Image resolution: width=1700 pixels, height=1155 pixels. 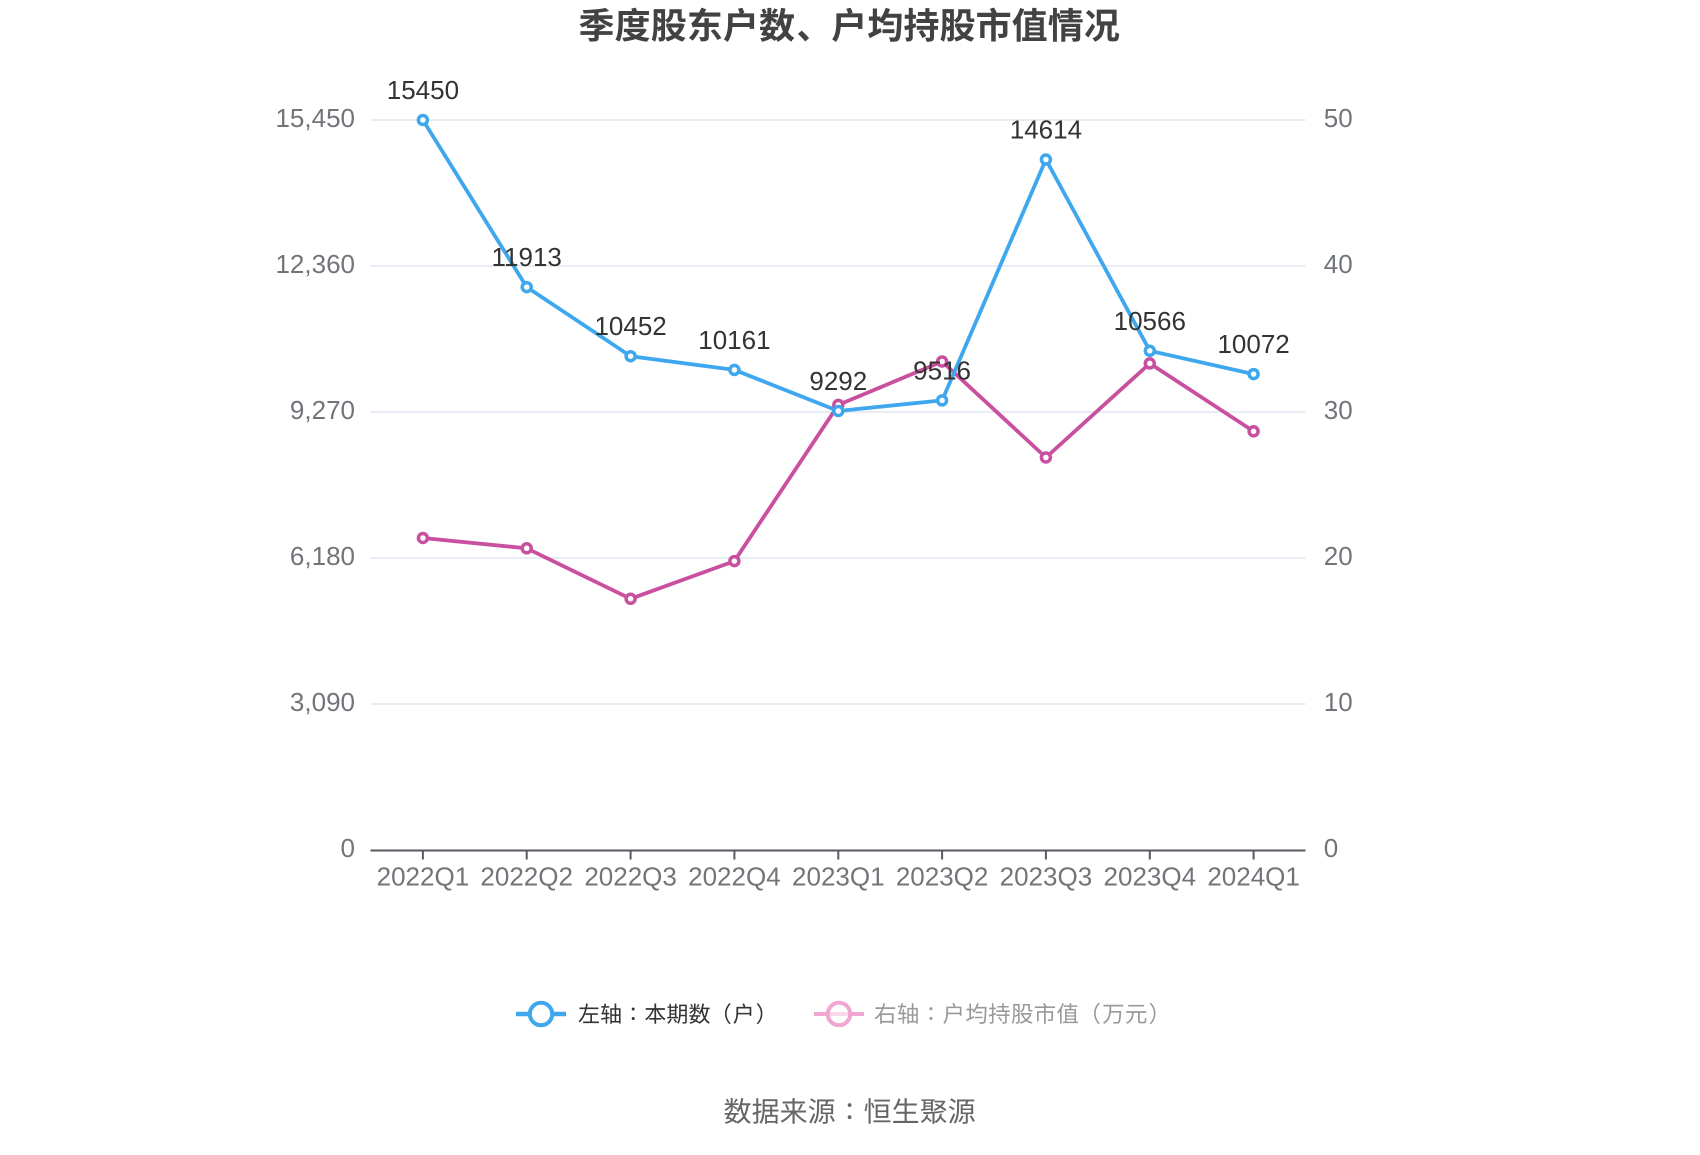 I want to click on svg-text: 12,360, so click(x=315, y=264).